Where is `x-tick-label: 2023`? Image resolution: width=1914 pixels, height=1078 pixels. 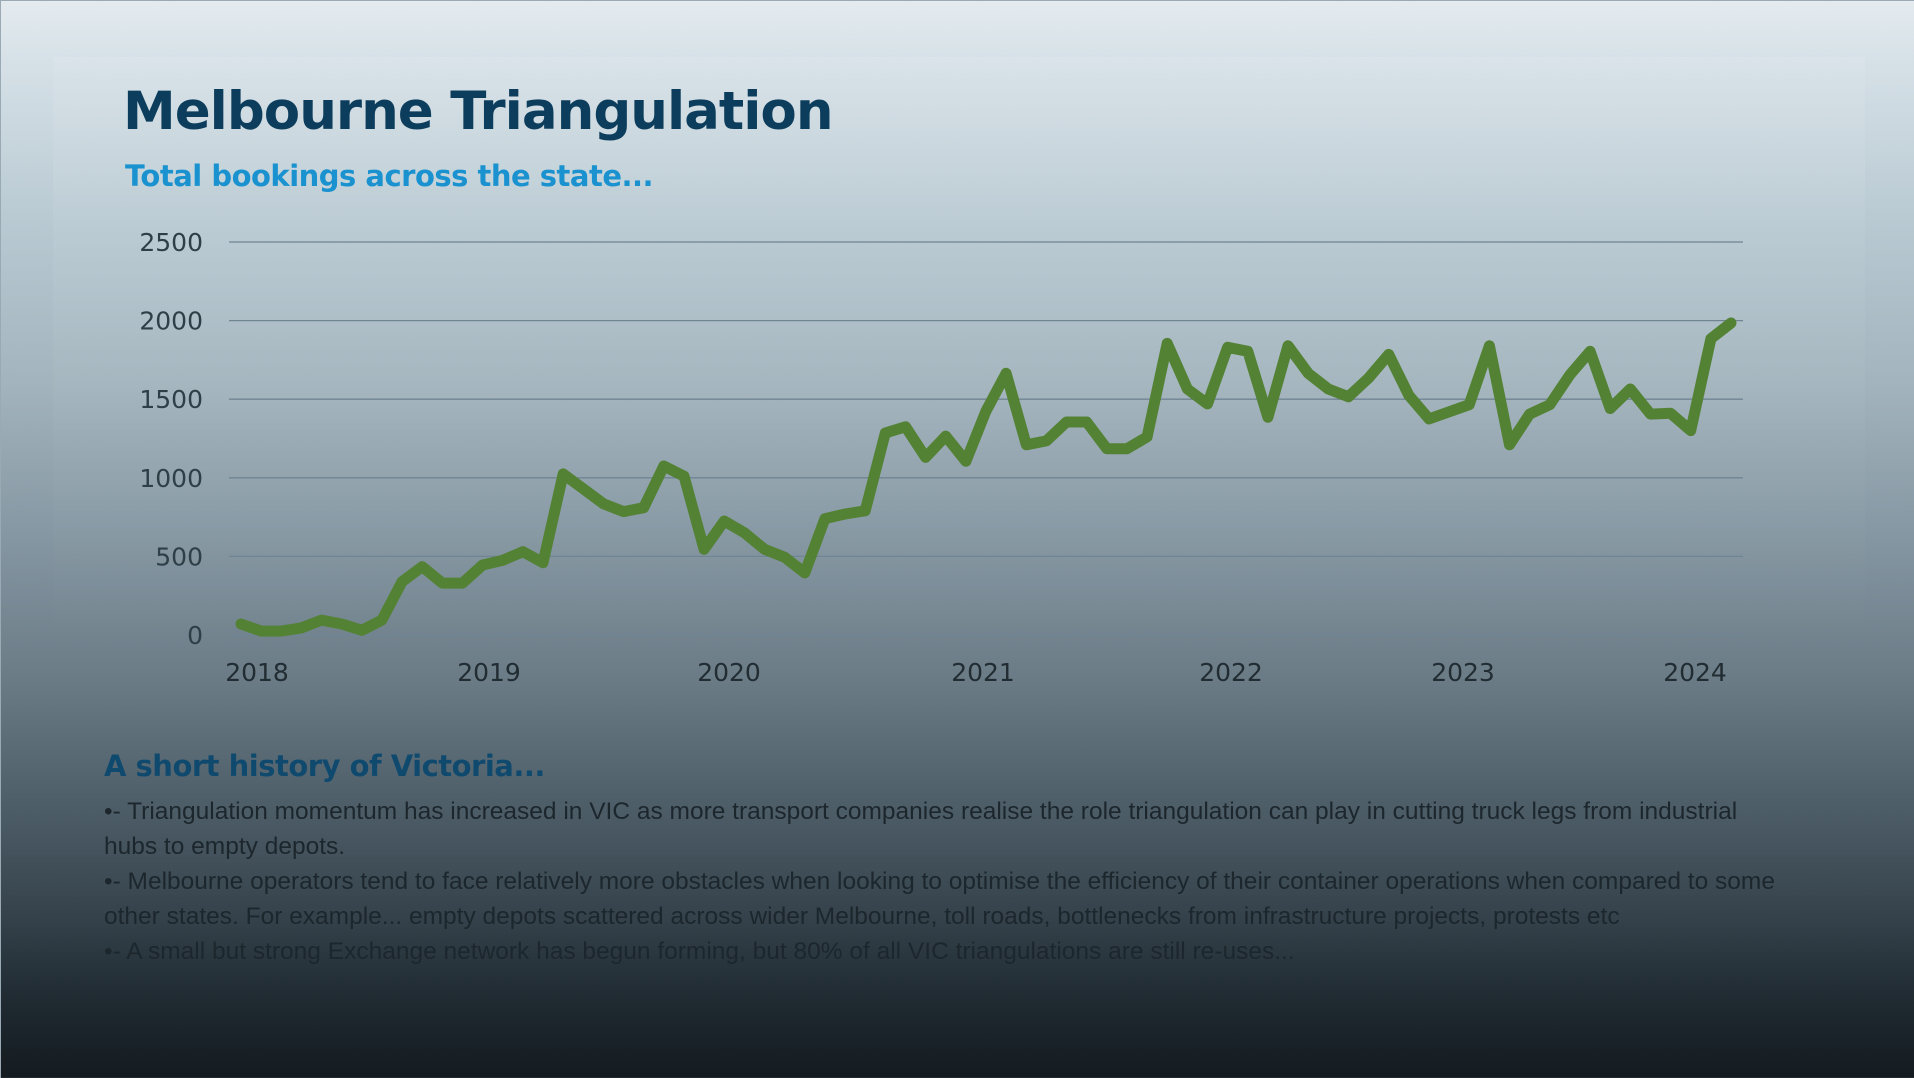 x-tick-label: 2023 is located at coordinates (1463, 672).